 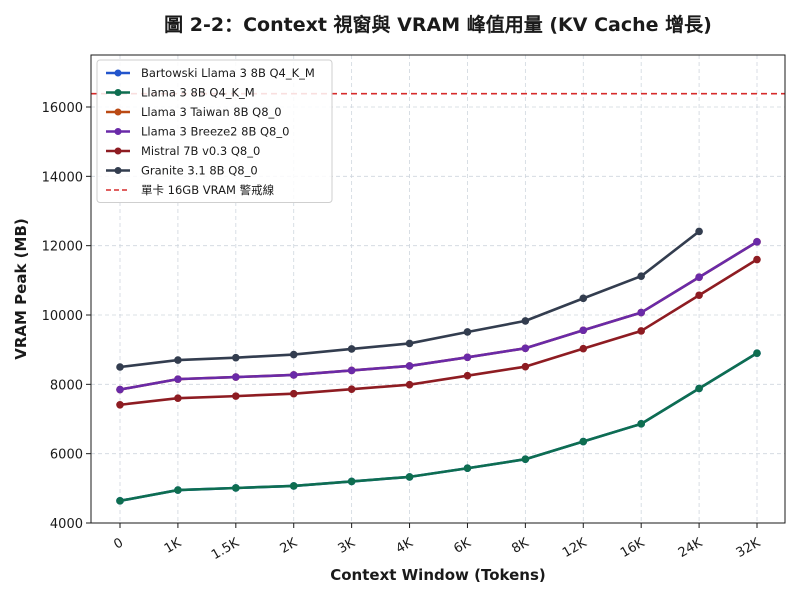 What do you see at coordinates (225, 549) in the screenshot?
I see `x-tick-label: 1.5K` at bounding box center [225, 549].